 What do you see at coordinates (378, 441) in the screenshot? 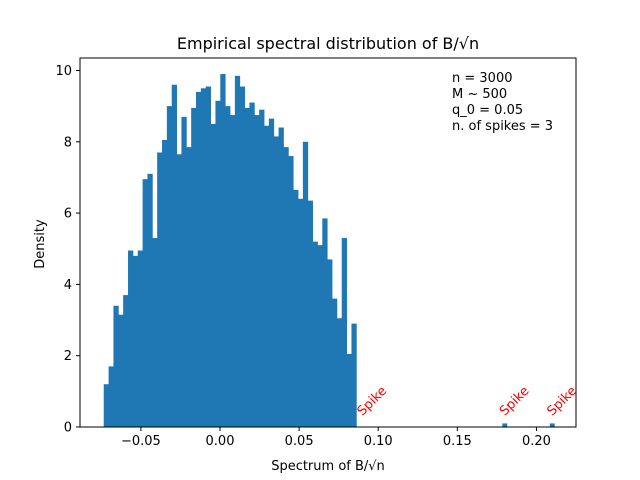
I see `x-tick-label: 0.10` at bounding box center [378, 441].